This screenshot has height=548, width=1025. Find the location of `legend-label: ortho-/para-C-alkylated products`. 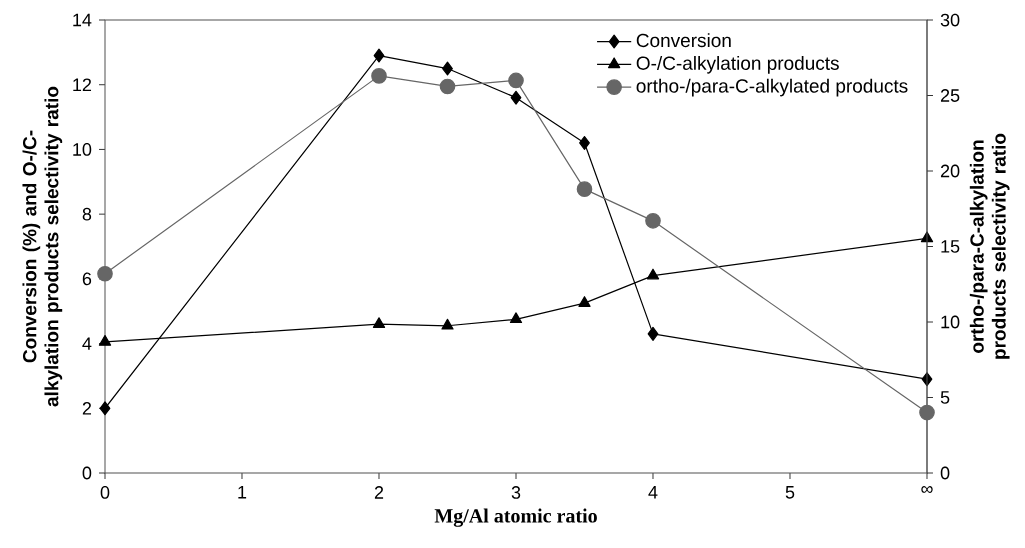

legend-label: ortho-/para-C-alkylated products is located at coordinates (772, 87).